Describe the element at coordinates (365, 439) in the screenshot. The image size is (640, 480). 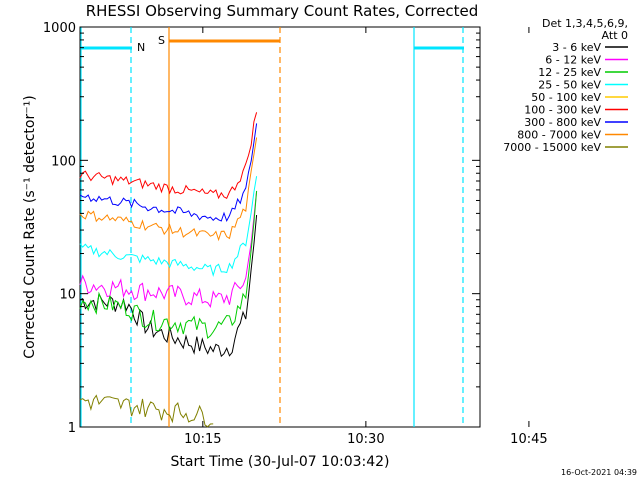
I see `x-tick-label: 10:30` at that location.